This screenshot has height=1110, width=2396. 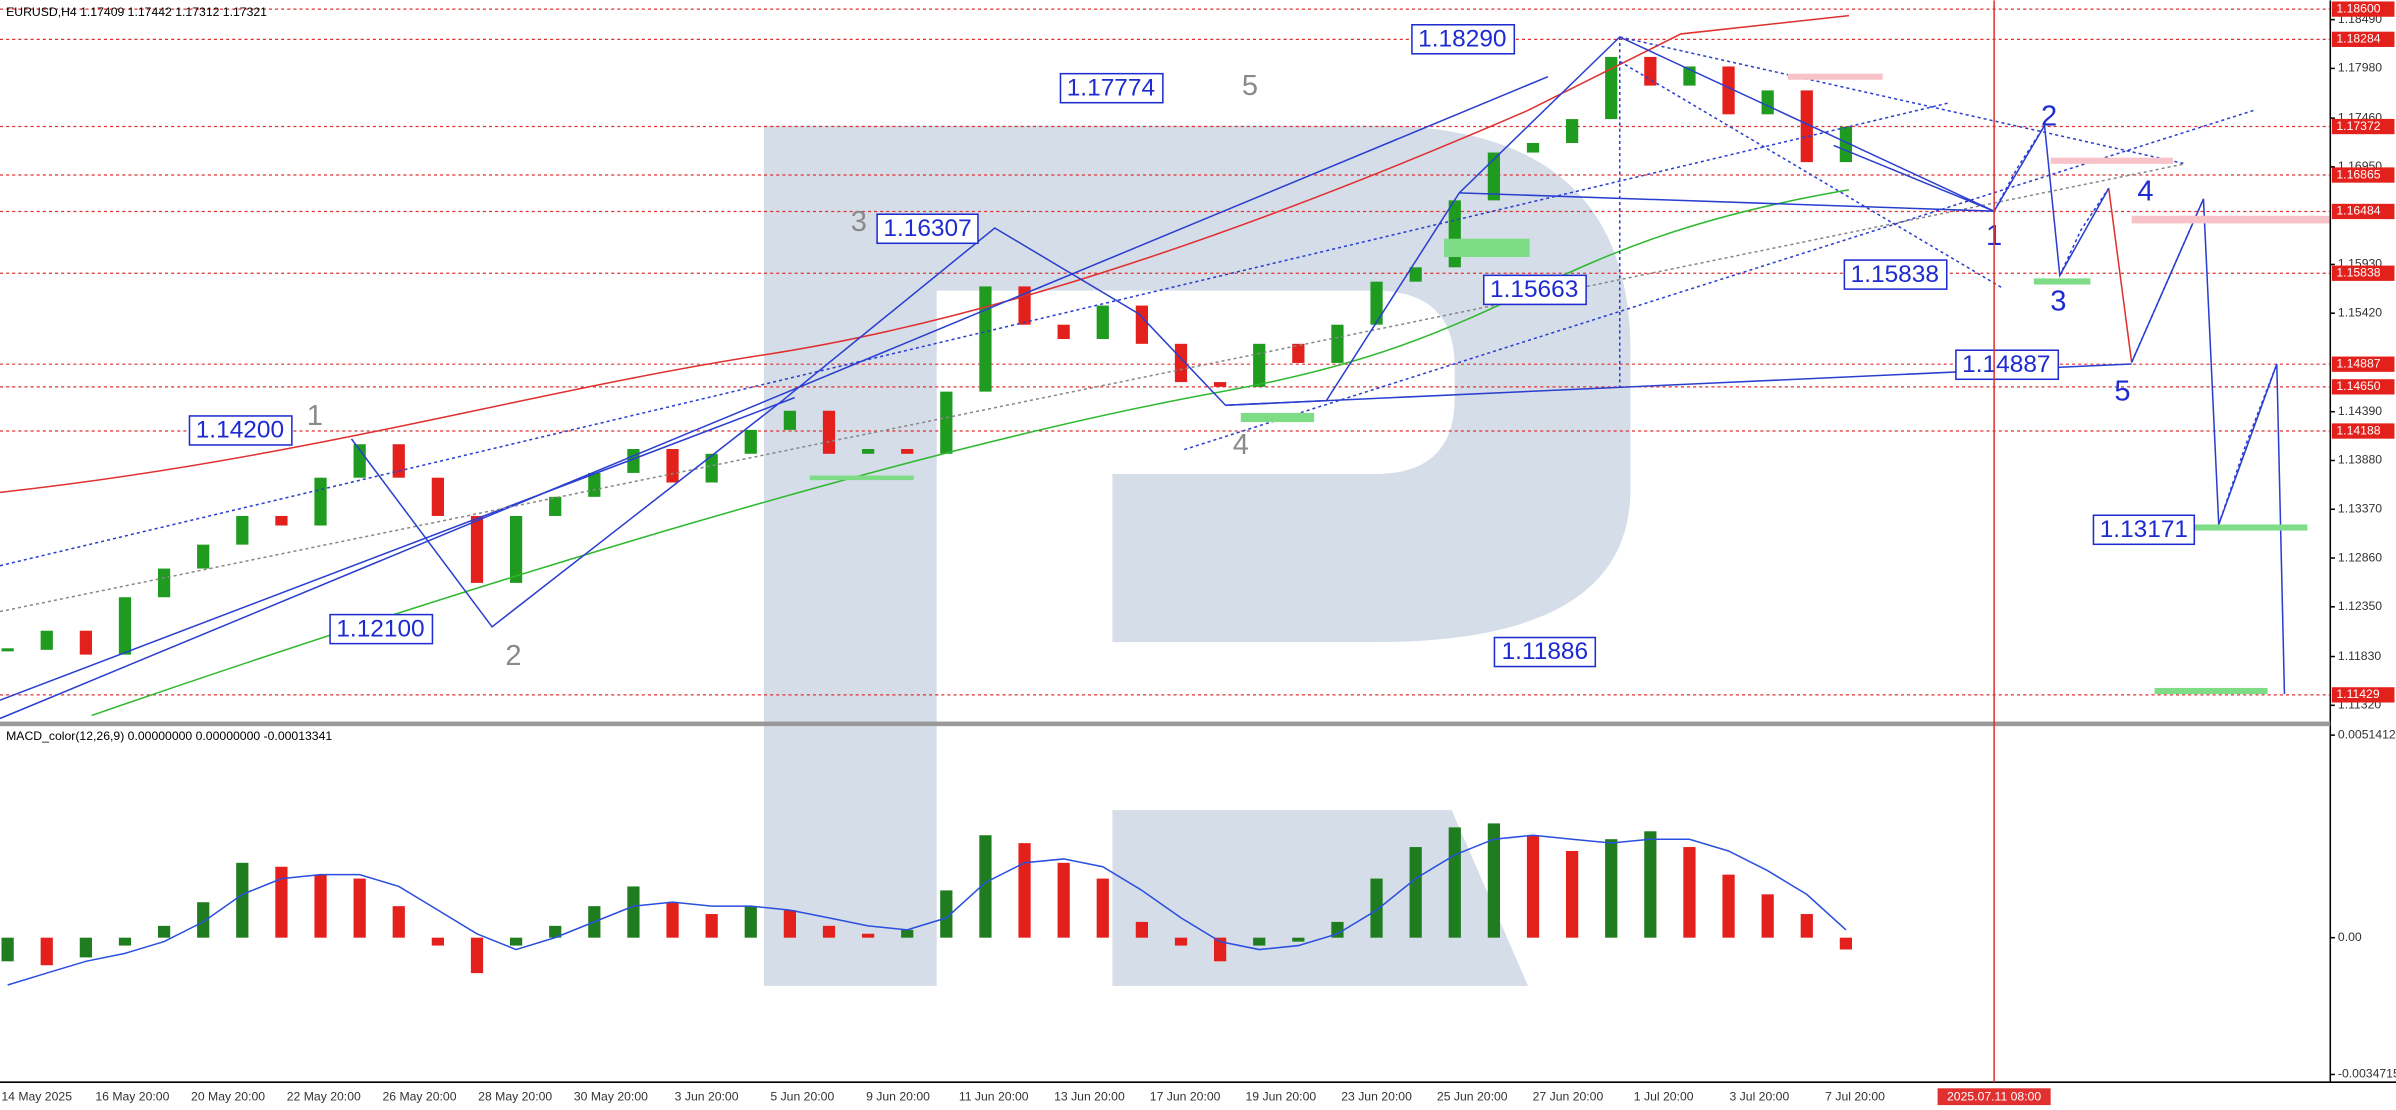 What do you see at coordinates (2358, 8) in the screenshot?
I see `price-label: 1.18600` at bounding box center [2358, 8].